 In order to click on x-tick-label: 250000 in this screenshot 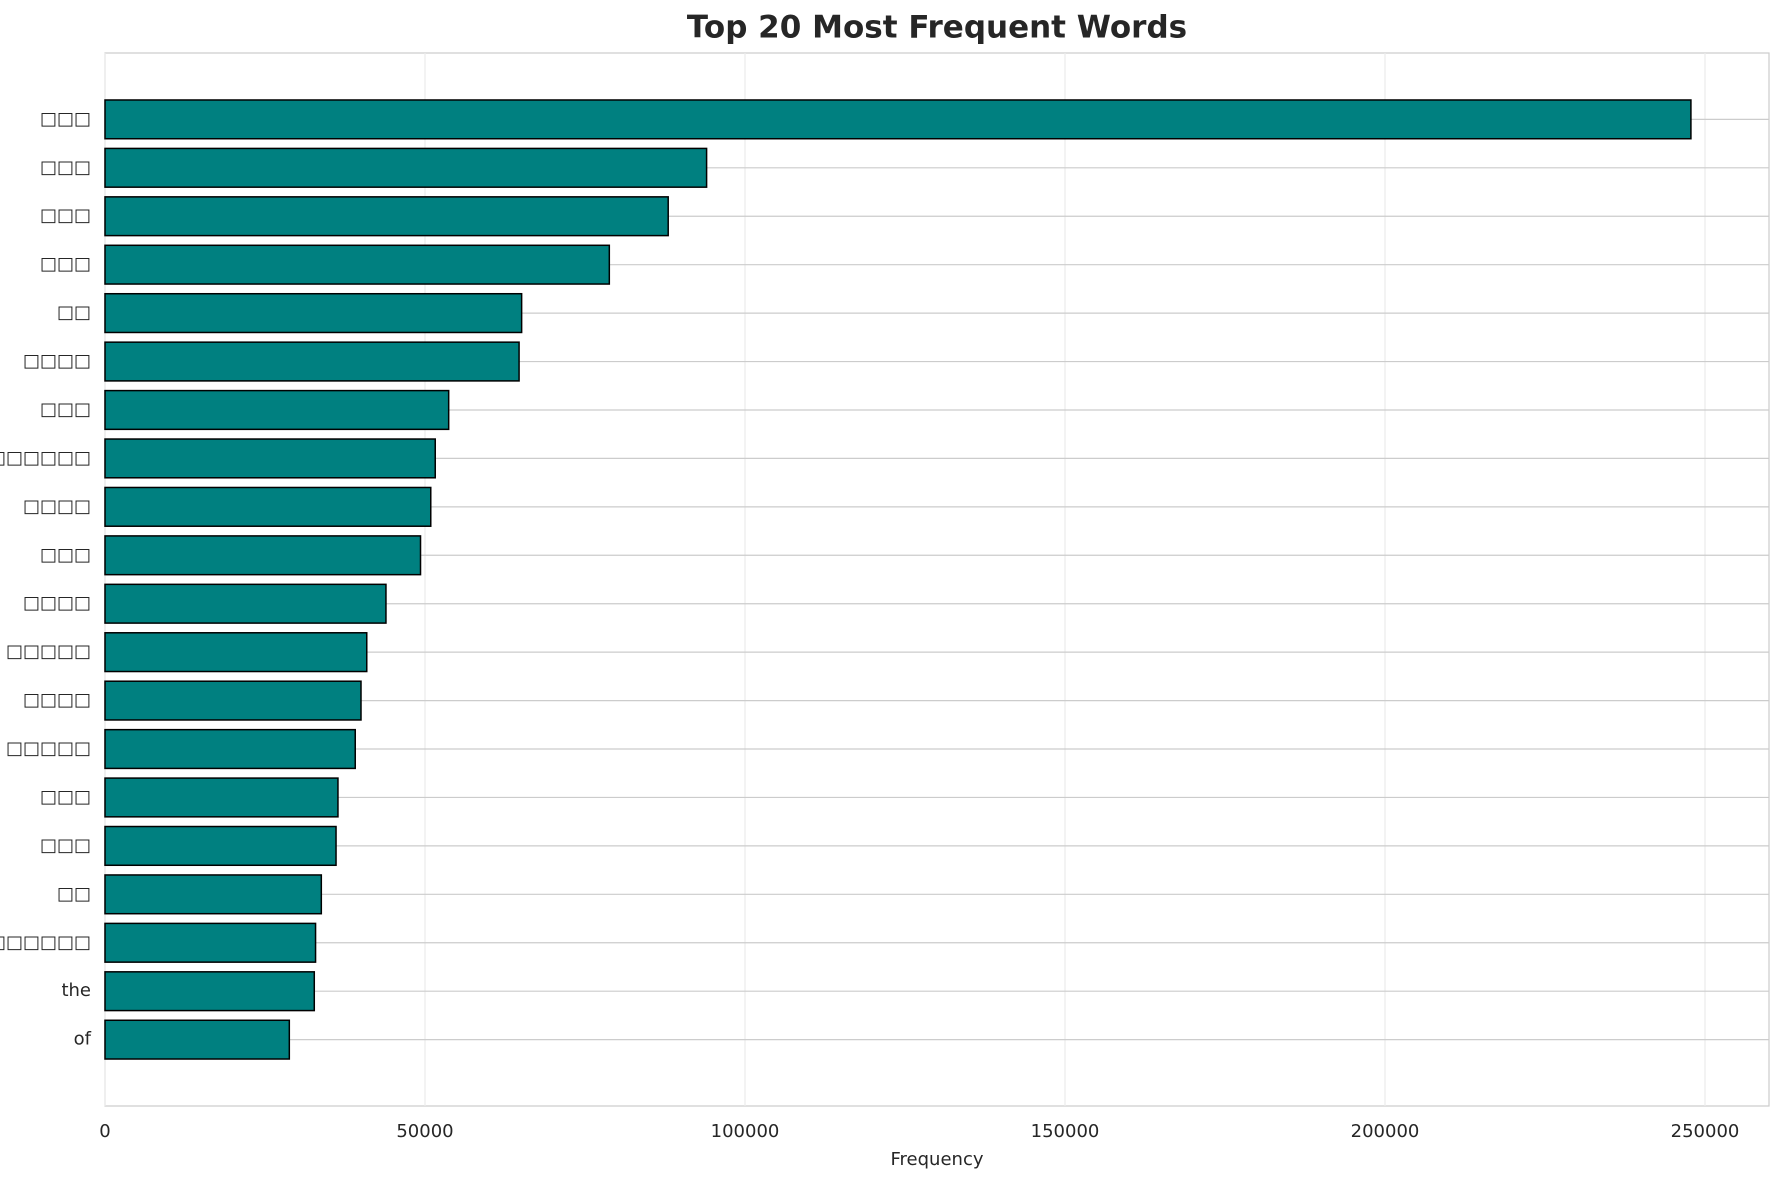, I will do `click(1705, 1131)`.